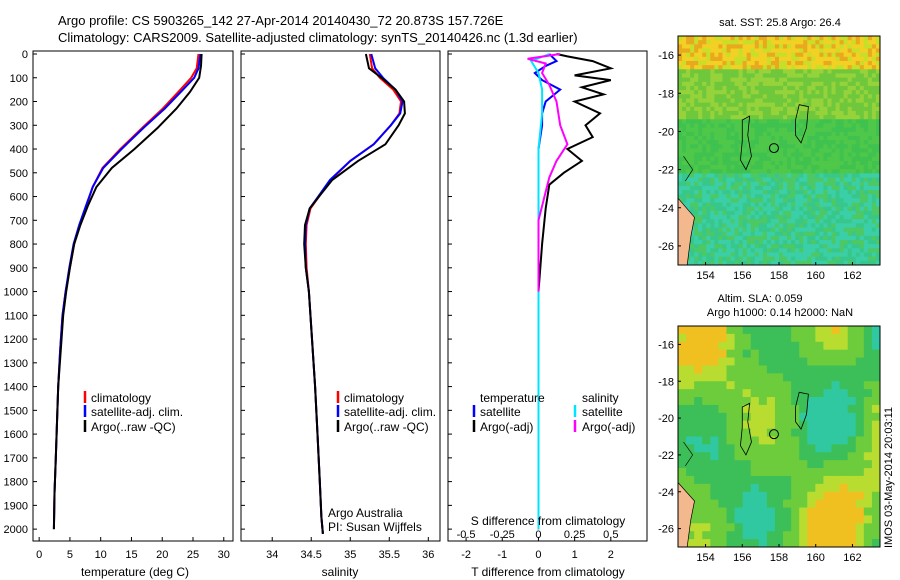 The width and height of the screenshot is (900, 580). What do you see at coordinates (816, 558) in the screenshot?
I see `map-x-tick-label: 160` at bounding box center [816, 558].